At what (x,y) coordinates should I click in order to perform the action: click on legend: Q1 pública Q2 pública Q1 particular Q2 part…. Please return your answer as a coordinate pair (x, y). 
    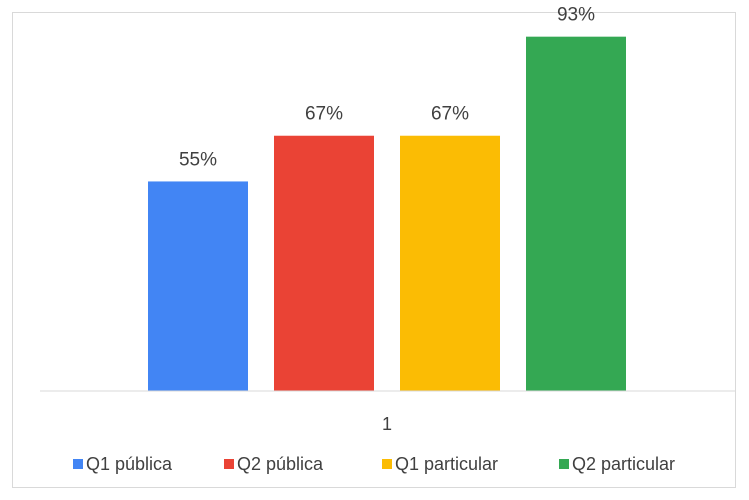
    Looking at the image, I should click on (374, 464).